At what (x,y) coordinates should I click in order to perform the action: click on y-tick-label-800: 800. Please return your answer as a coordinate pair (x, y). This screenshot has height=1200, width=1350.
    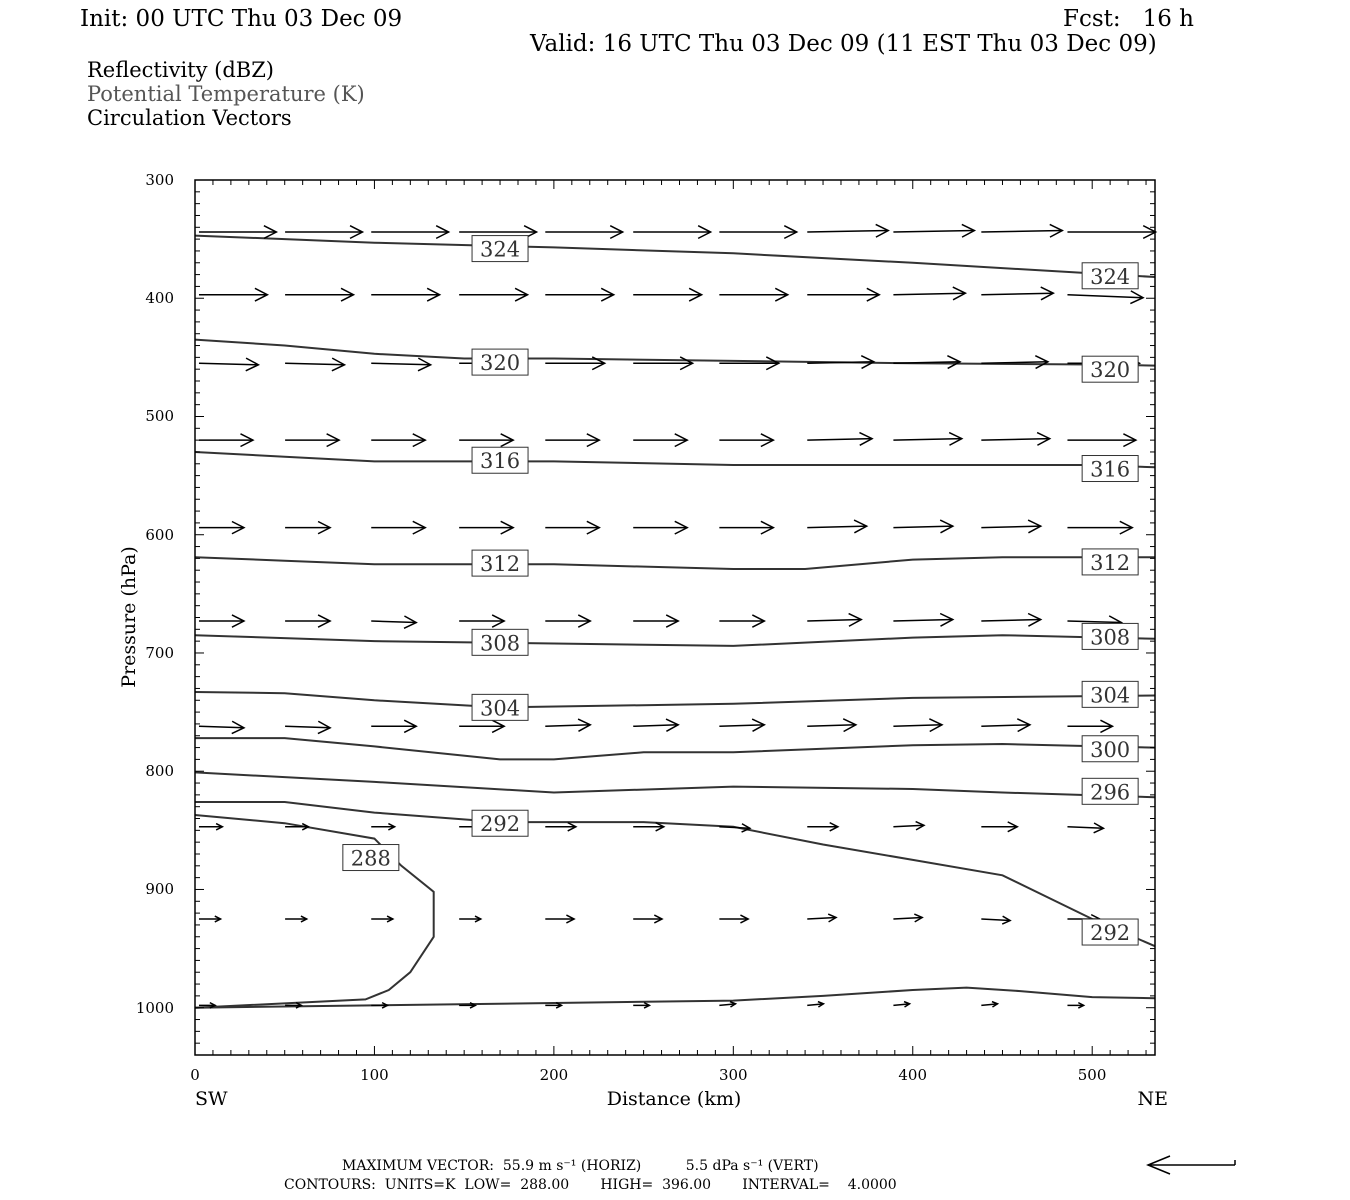
    Looking at the image, I should click on (159, 771).